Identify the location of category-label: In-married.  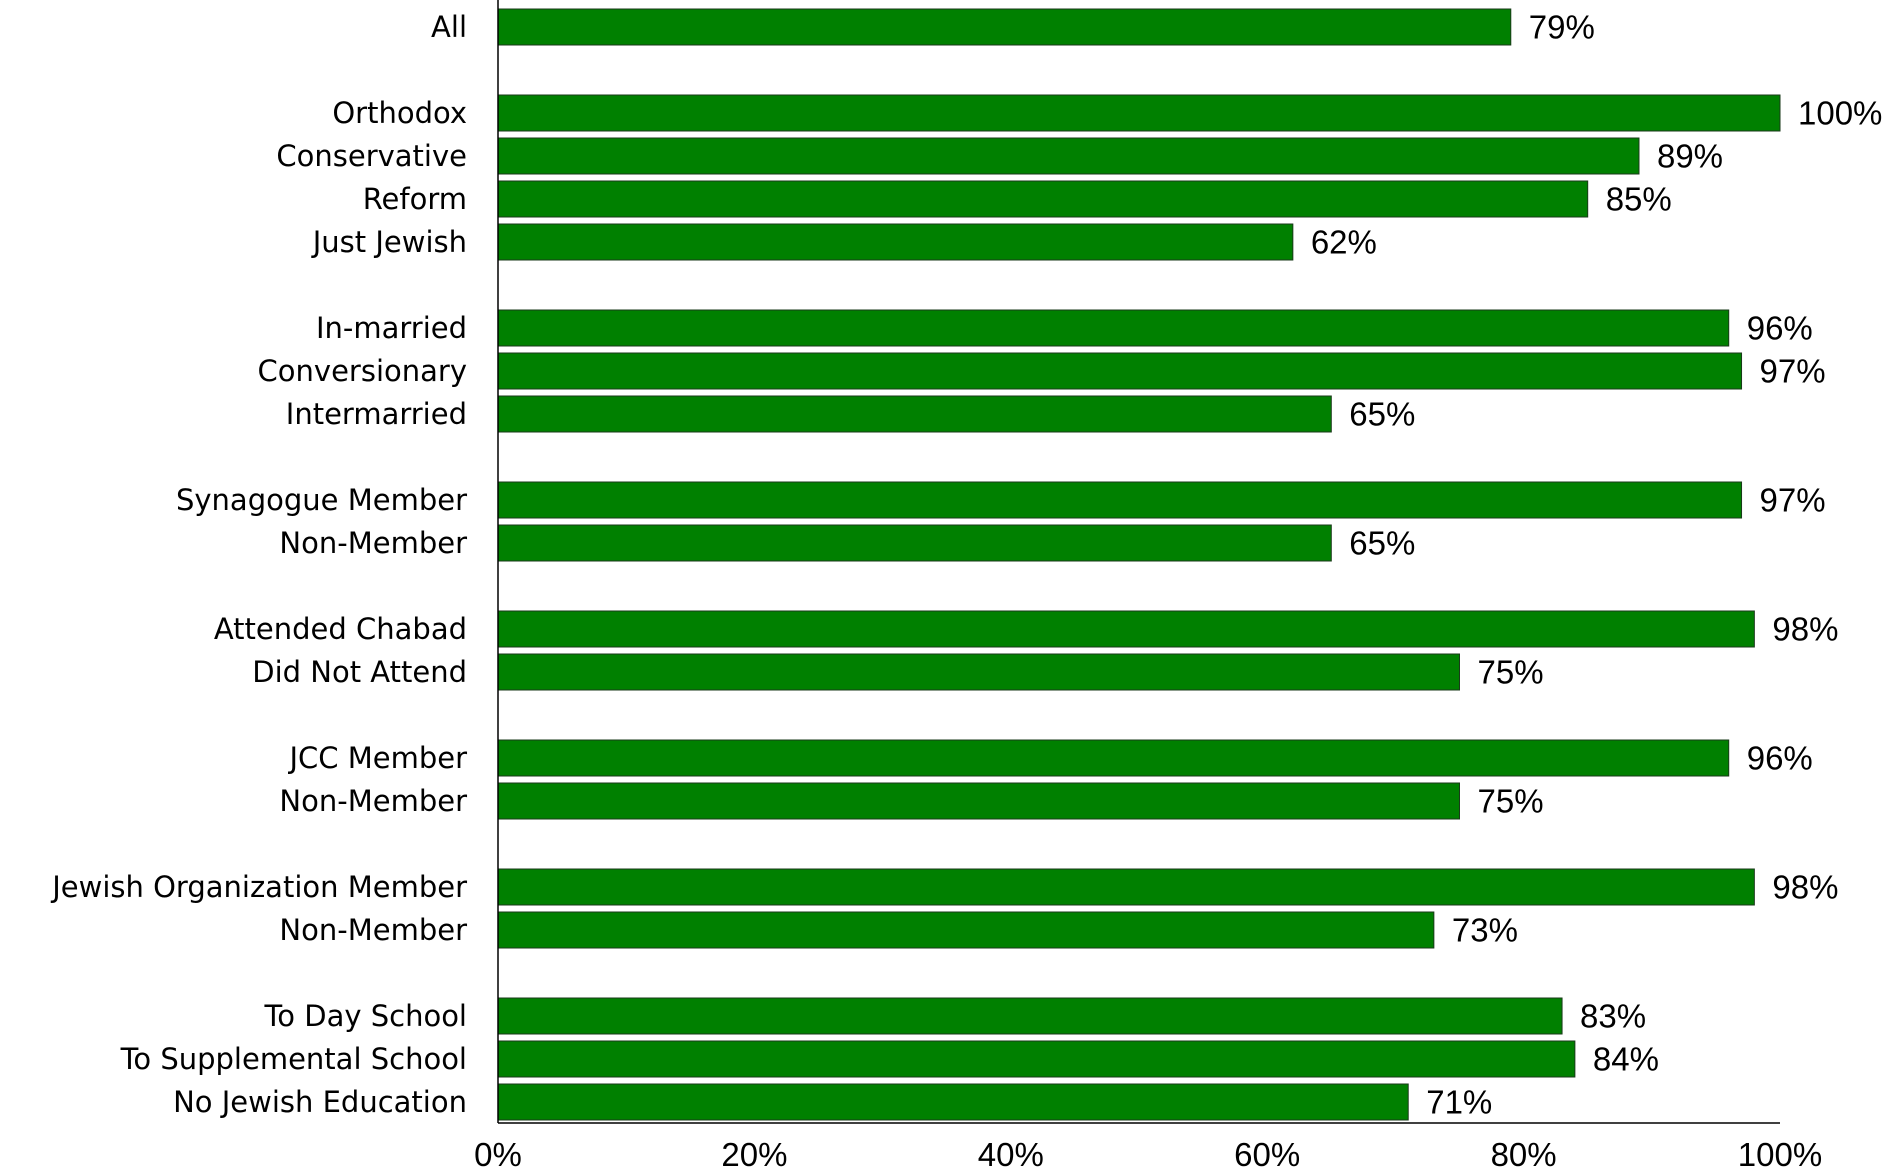
(391, 328).